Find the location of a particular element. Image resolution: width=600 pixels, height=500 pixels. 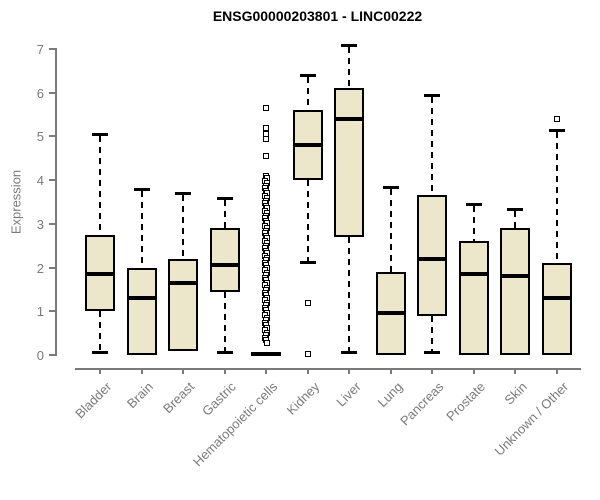

x-tick-label-text: Gastric is located at coordinates (219, 399).